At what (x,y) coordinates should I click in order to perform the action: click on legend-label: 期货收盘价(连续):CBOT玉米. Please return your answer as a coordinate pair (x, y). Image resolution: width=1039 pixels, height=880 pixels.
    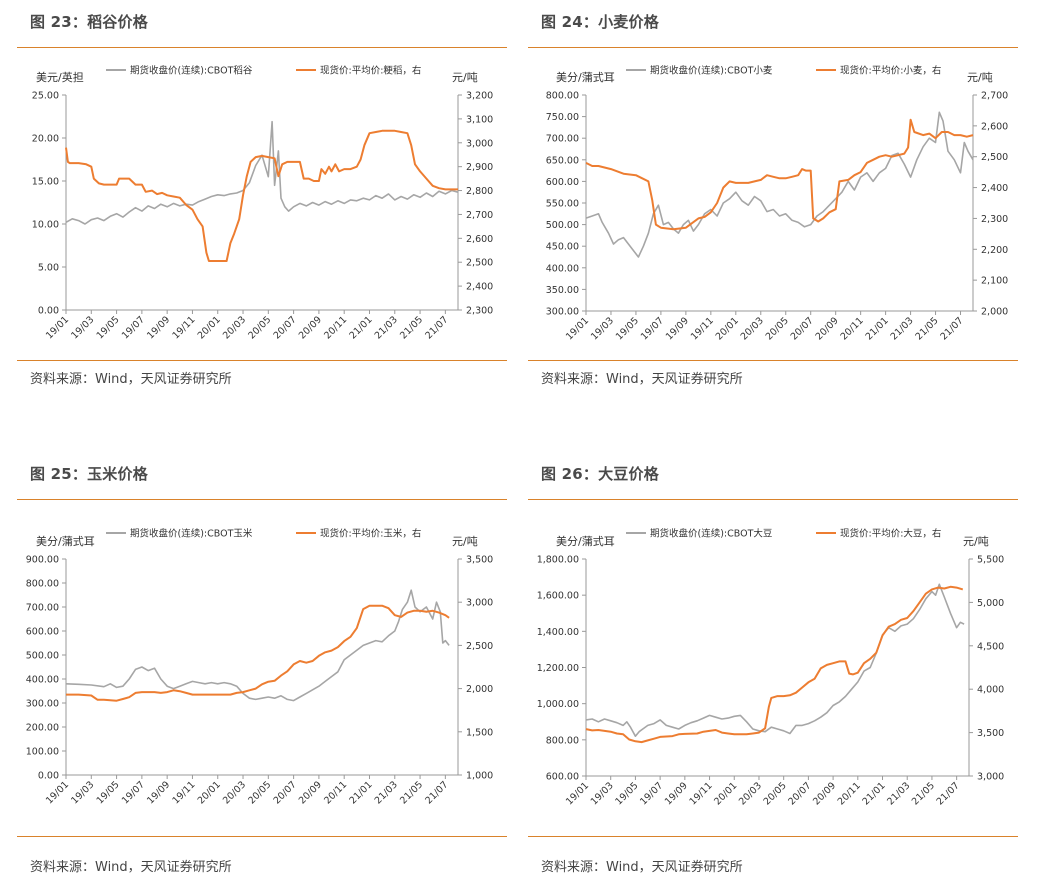
    Looking at the image, I should click on (191, 534).